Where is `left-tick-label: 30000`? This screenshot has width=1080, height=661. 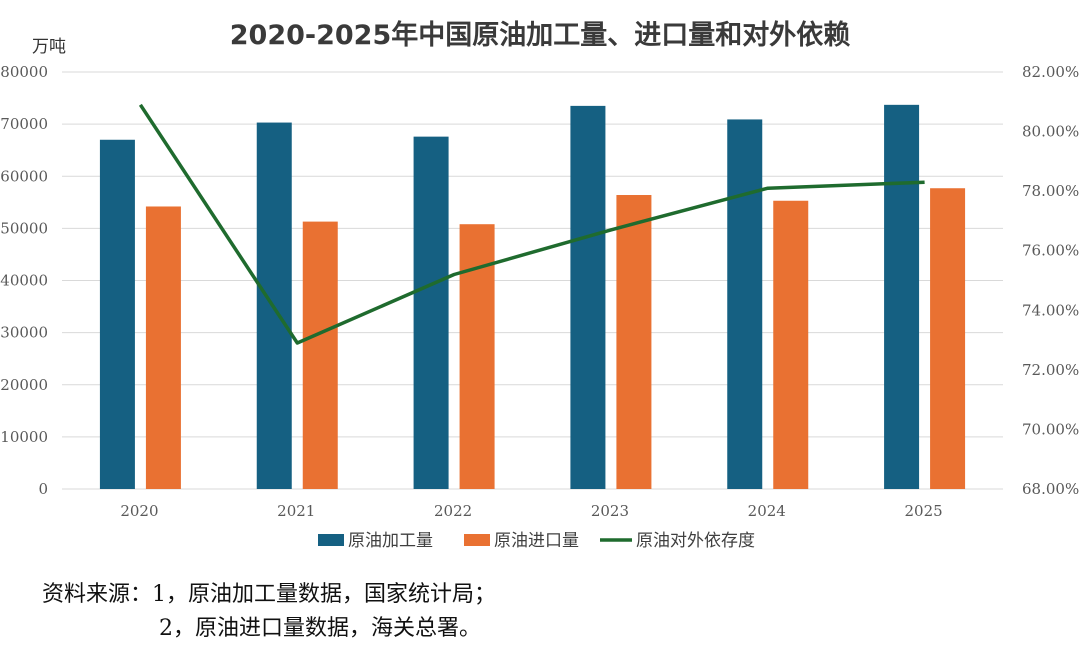
left-tick-label: 30000 is located at coordinates (24, 333).